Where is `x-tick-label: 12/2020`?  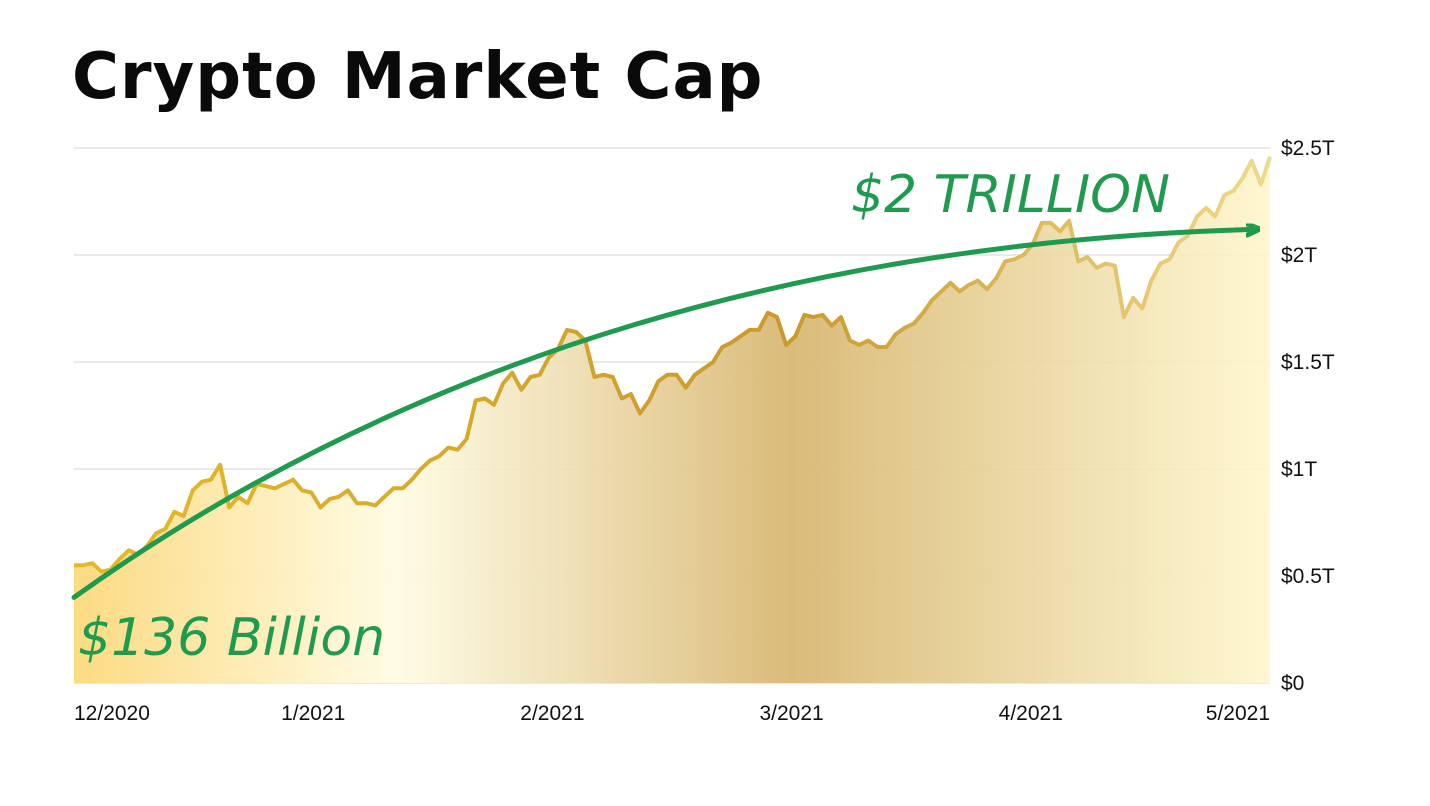 x-tick-label: 12/2020 is located at coordinates (112, 713).